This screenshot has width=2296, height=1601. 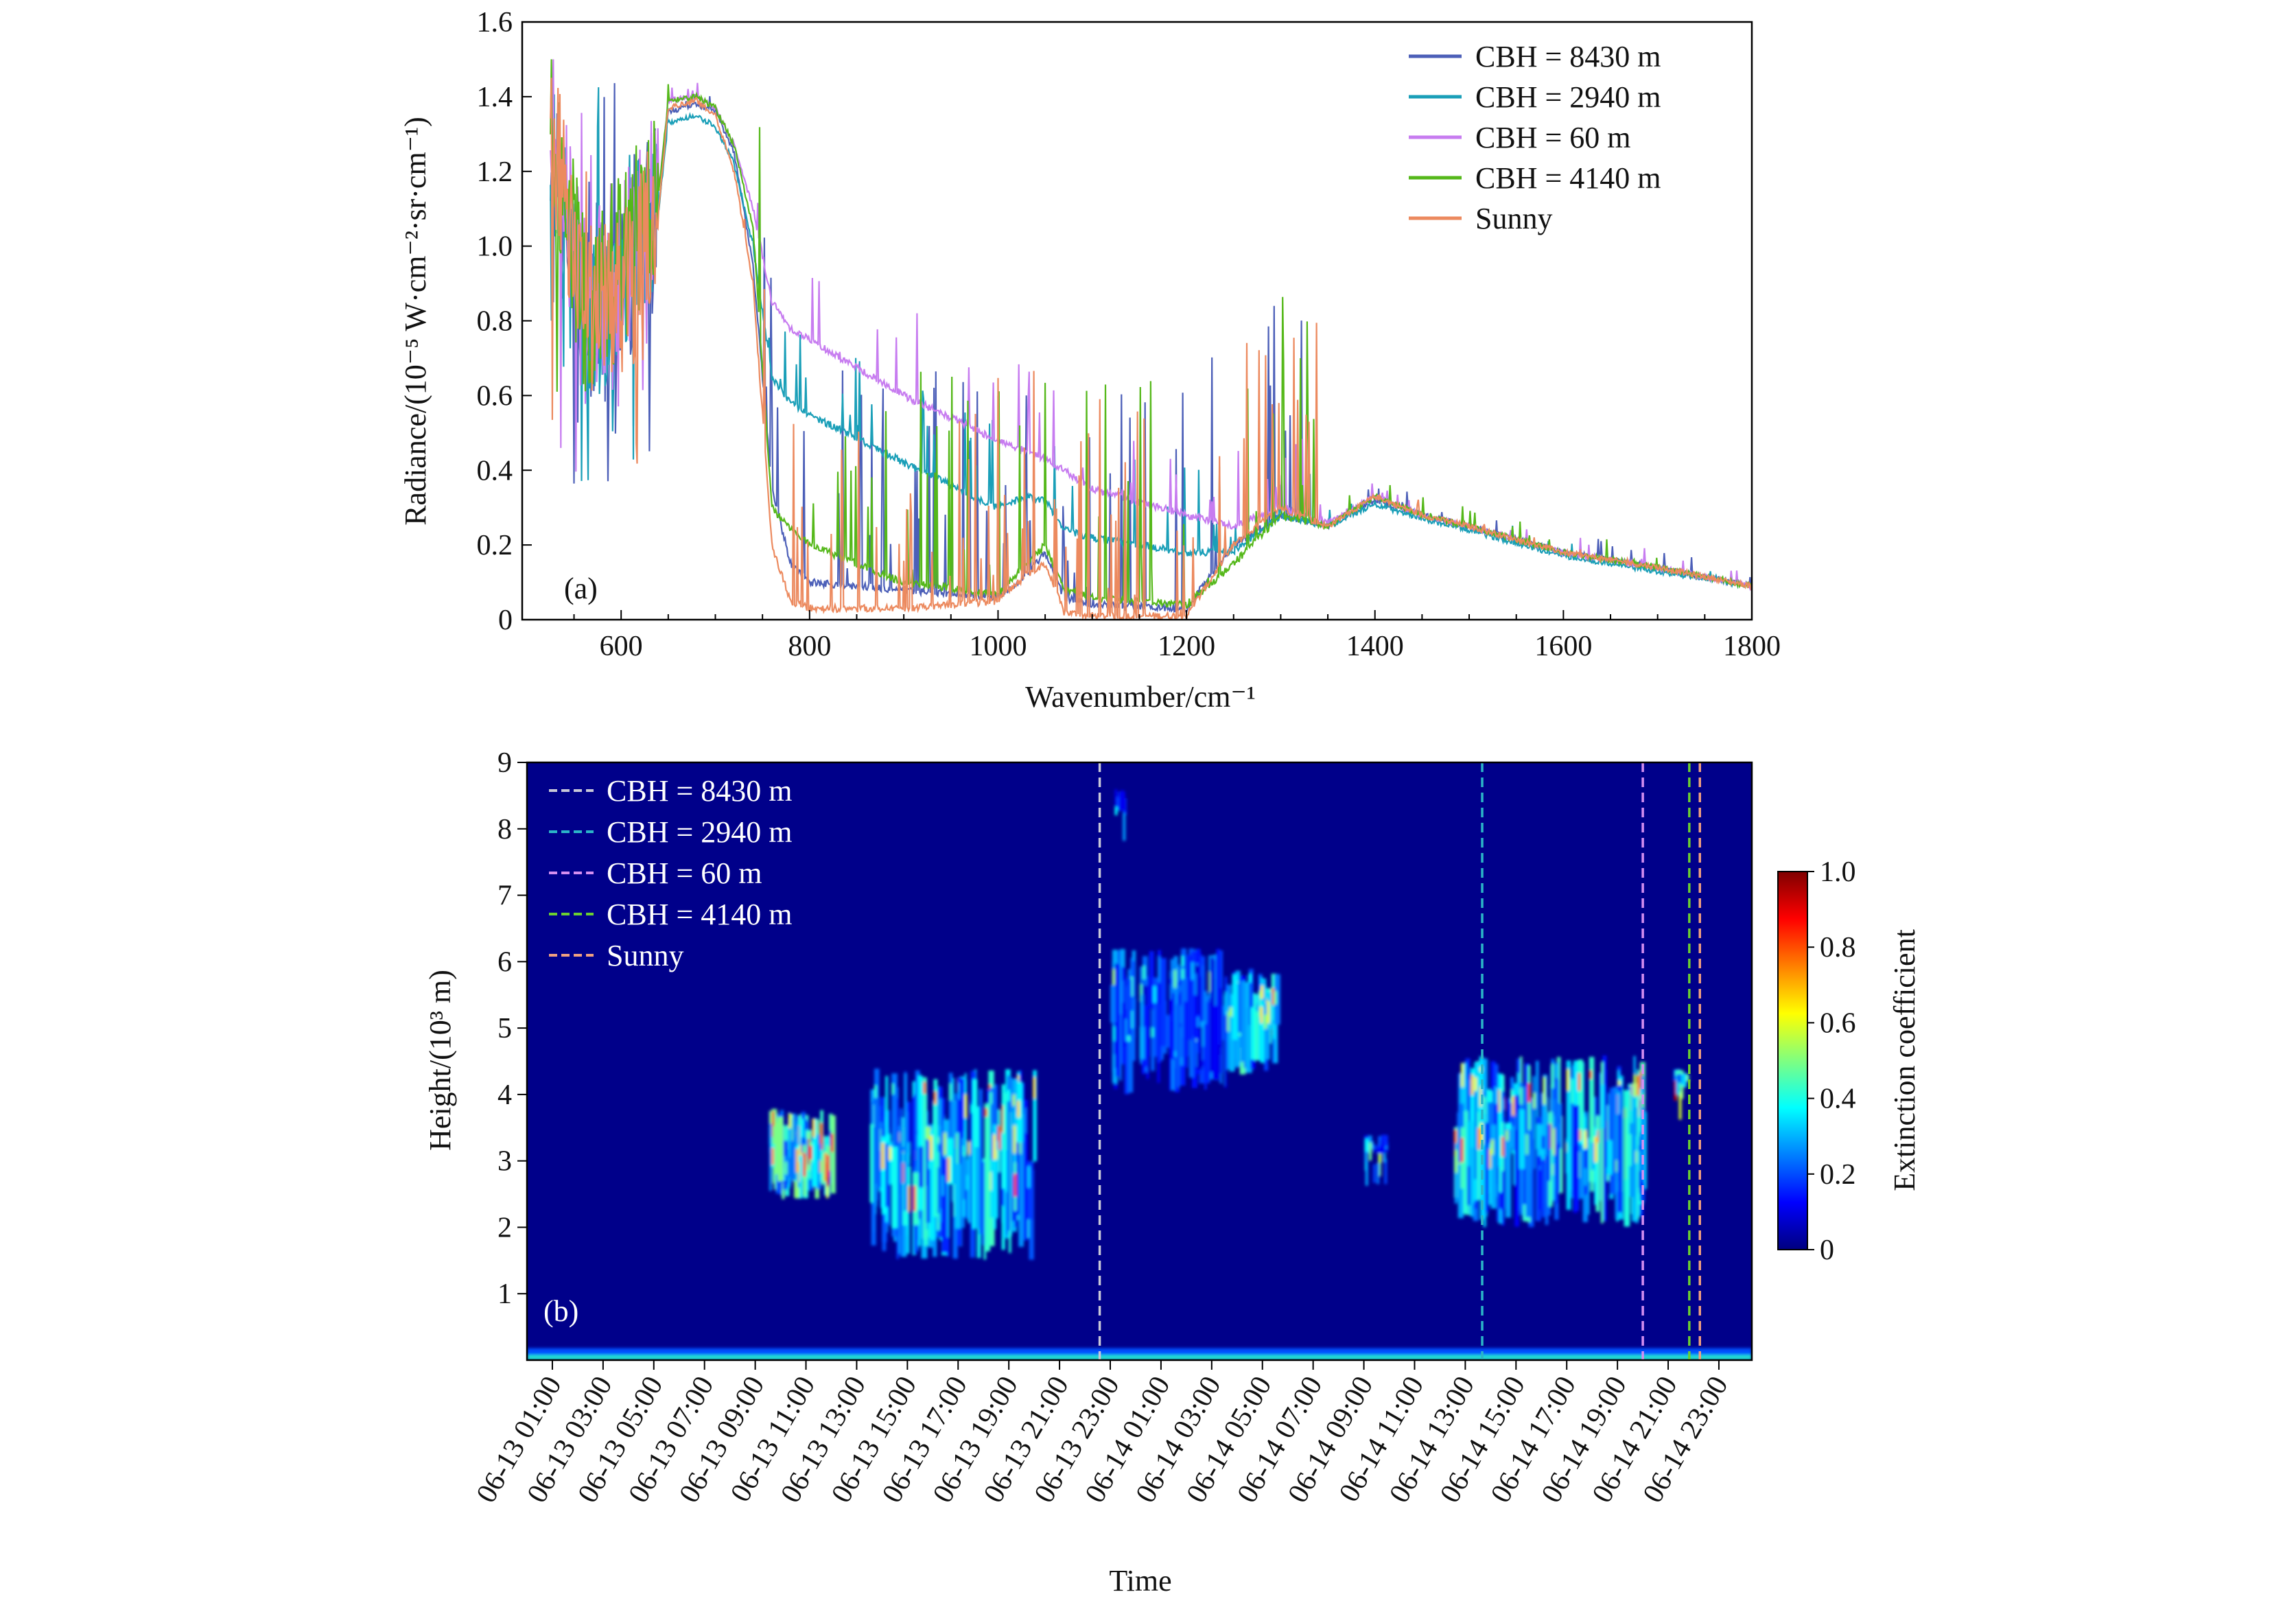 I want to click on y-tick-label-a: 1.2, so click(x=495, y=172).